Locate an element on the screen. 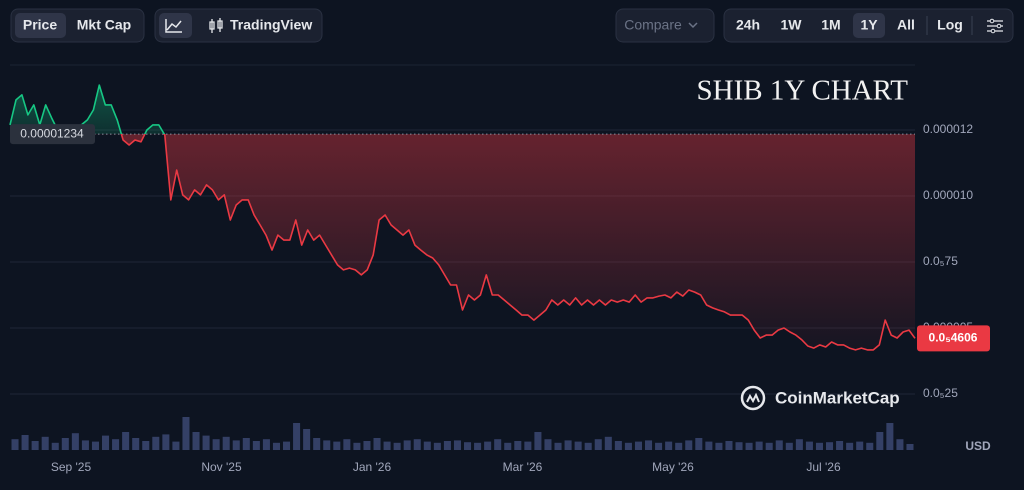 The image size is (1024, 490). chevron-icon is located at coordinates (693, 25).